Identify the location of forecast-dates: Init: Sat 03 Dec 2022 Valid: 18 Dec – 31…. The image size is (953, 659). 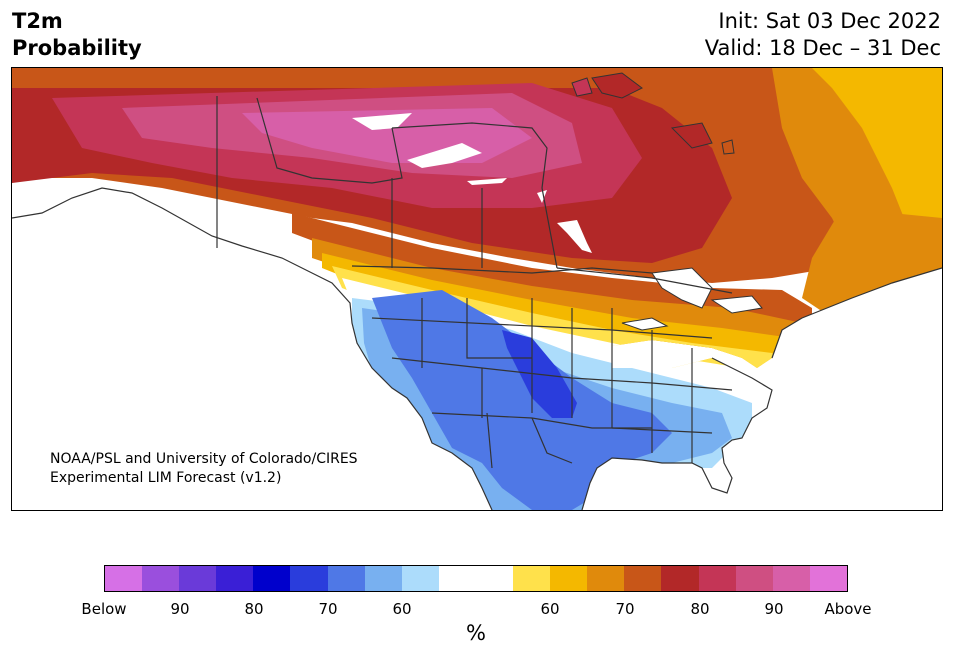
(823, 35).